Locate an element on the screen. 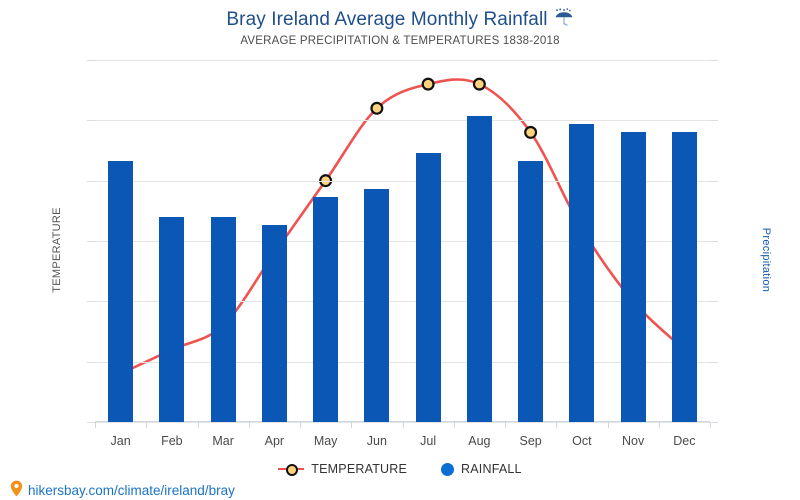  left-axis-title: TEMPERATURE is located at coordinates (56, 250).